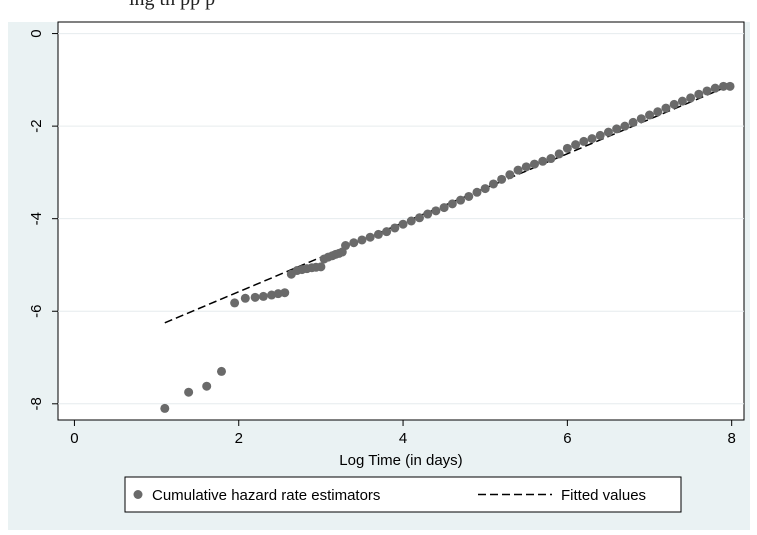 The image size is (757, 535). I want to click on legend-label-fitted-values: Fitted values, so click(603, 495).